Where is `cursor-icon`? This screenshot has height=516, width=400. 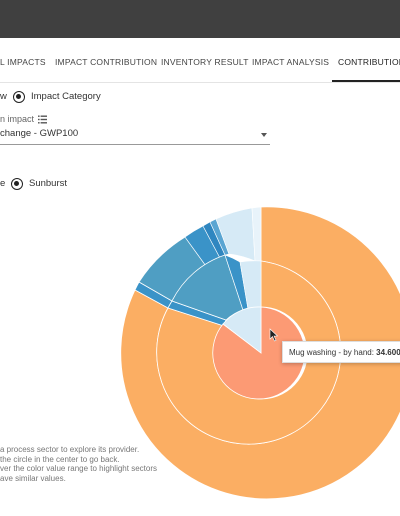 cursor-icon is located at coordinates (274, 335).